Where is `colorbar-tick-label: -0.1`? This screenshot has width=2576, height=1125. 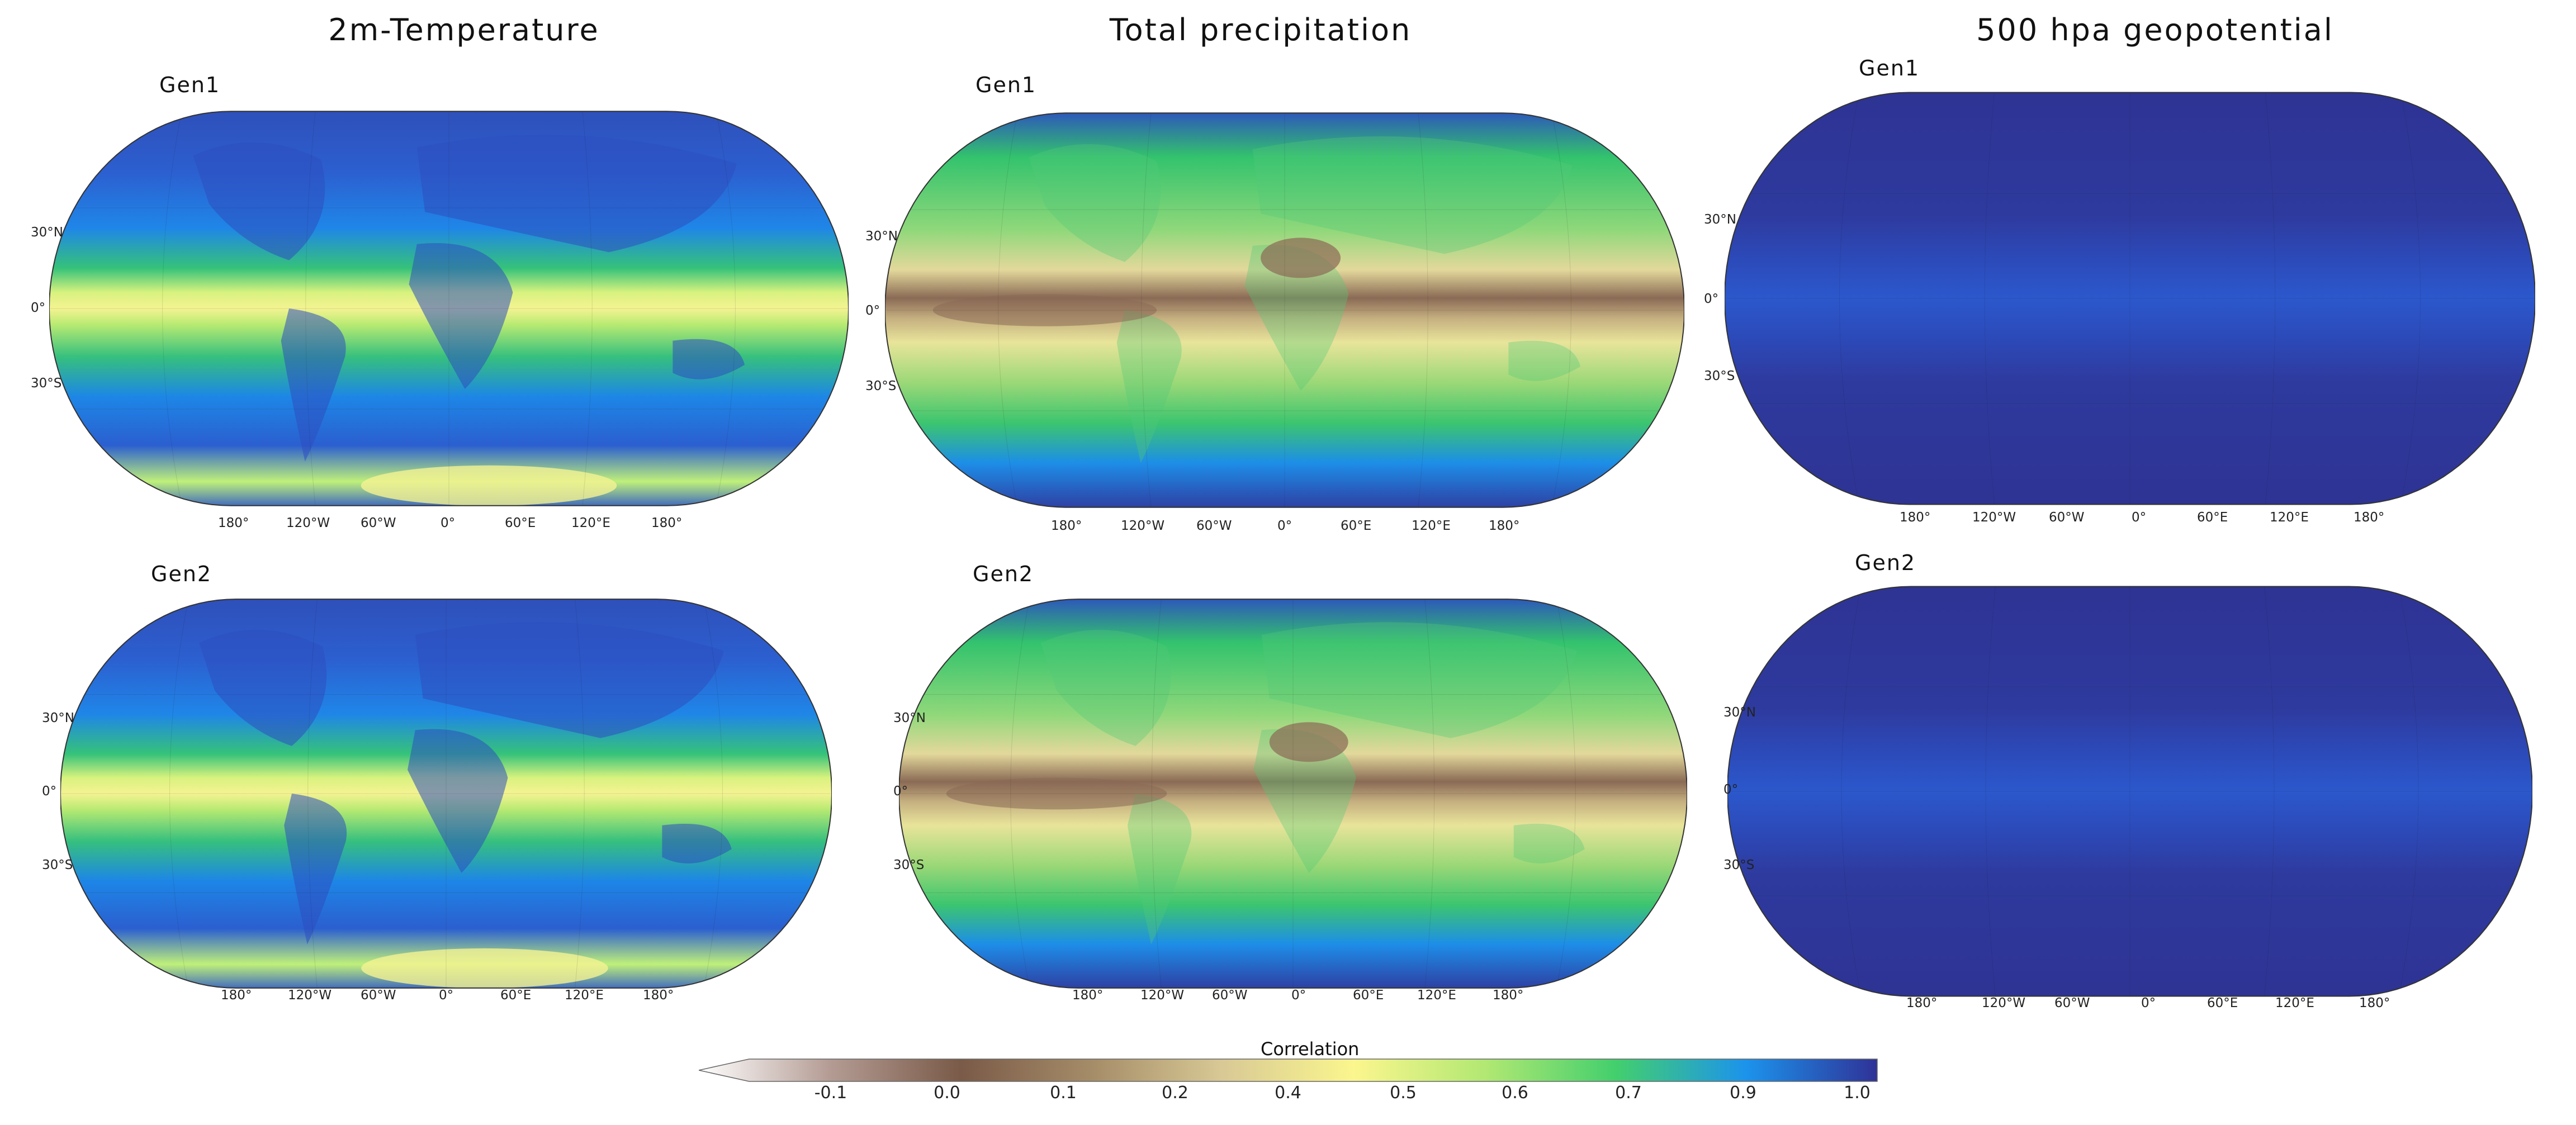 colorbar-tick-label: -0.1 is located at coordinates (830, 1093).